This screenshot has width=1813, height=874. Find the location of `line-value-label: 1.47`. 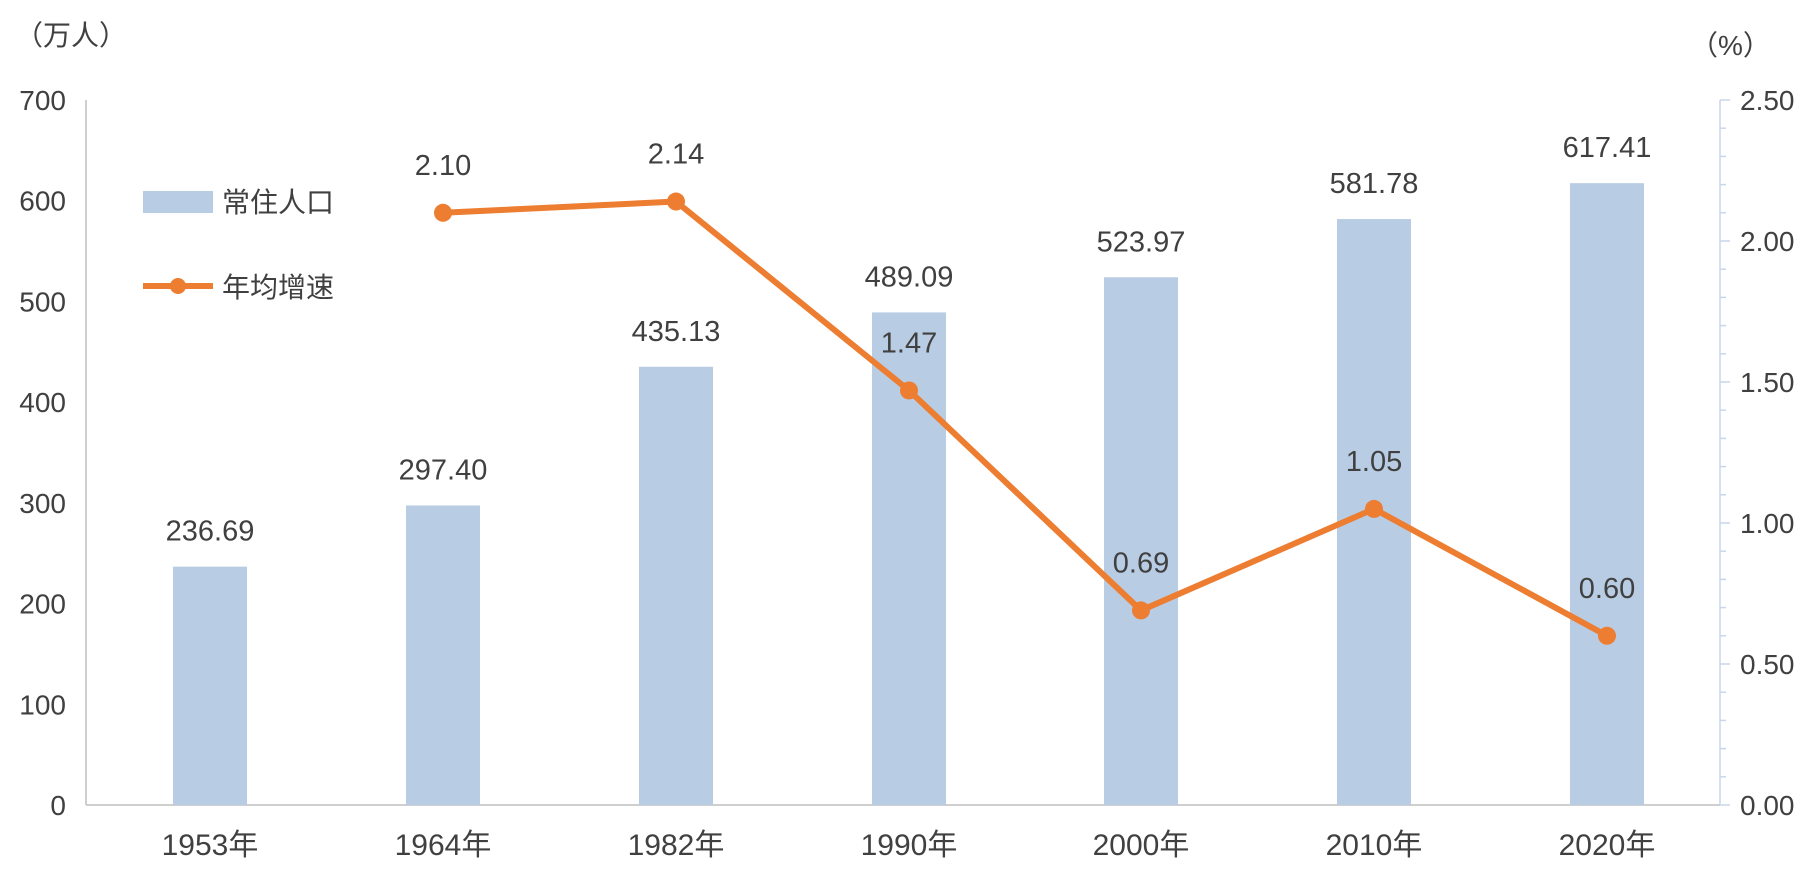

line-value-label: 1.47 is located at coordinates (909, 343).